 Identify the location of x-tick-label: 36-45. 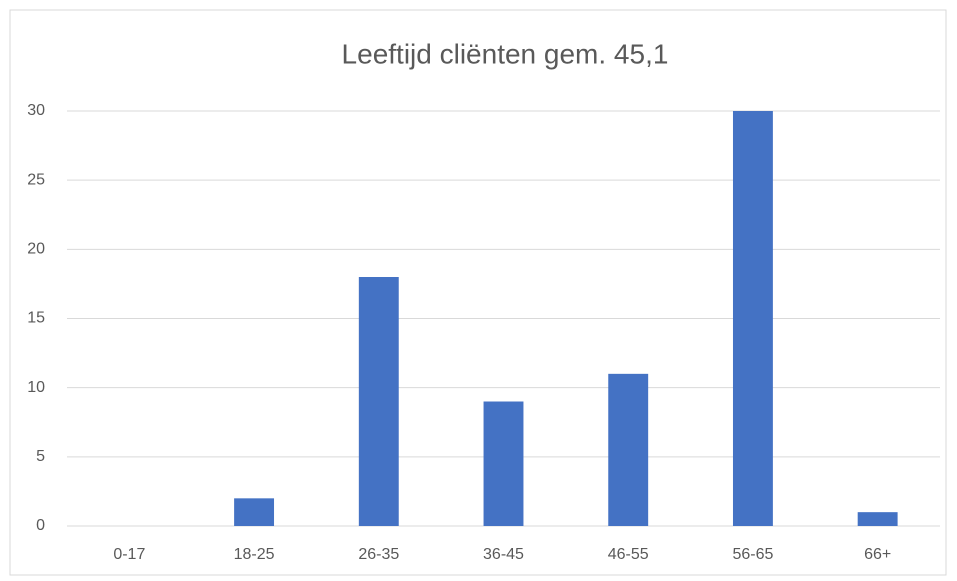
(503, 554).